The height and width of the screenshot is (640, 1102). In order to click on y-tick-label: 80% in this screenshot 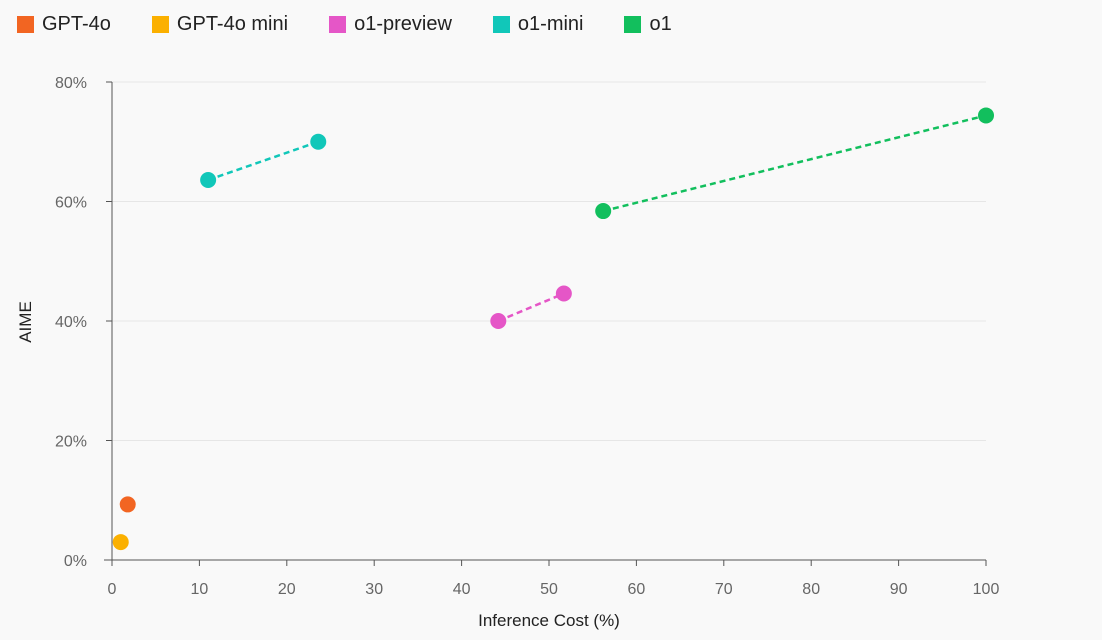, I will do `click(71, 83)`.